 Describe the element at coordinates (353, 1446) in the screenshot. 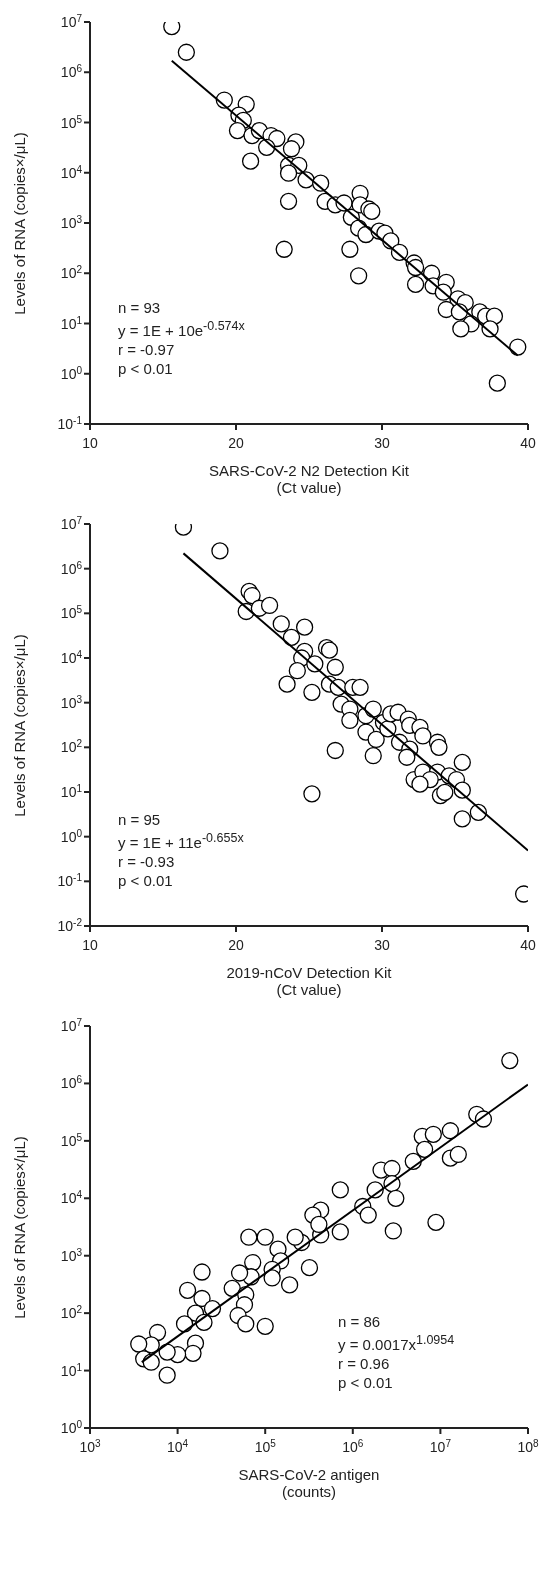

I see `x-tick-label: 10$^{6}$` at that location.